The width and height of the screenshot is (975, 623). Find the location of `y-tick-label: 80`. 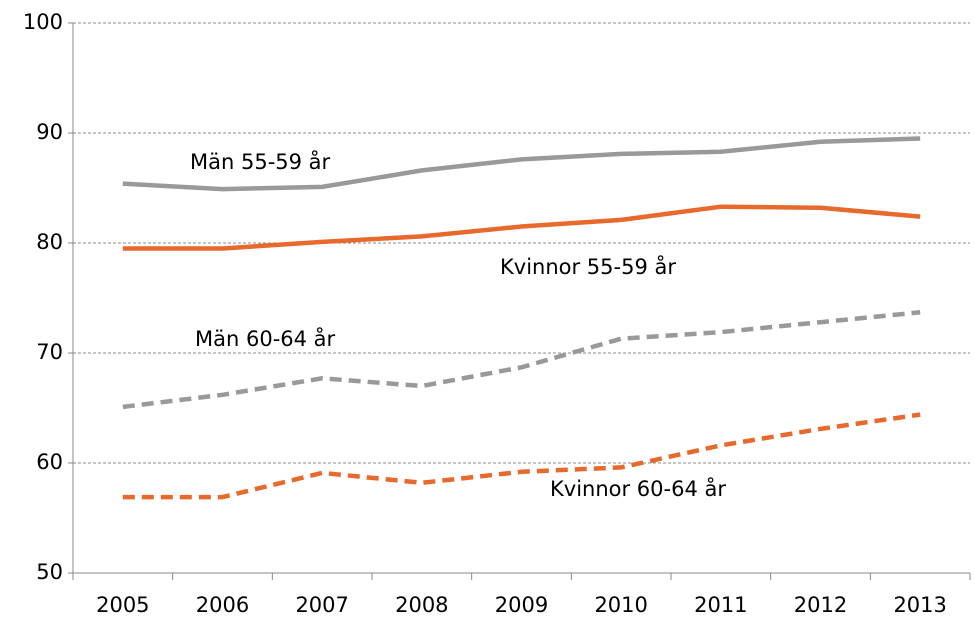

y-tick-label: 80 is located at coordinates (49, 242).